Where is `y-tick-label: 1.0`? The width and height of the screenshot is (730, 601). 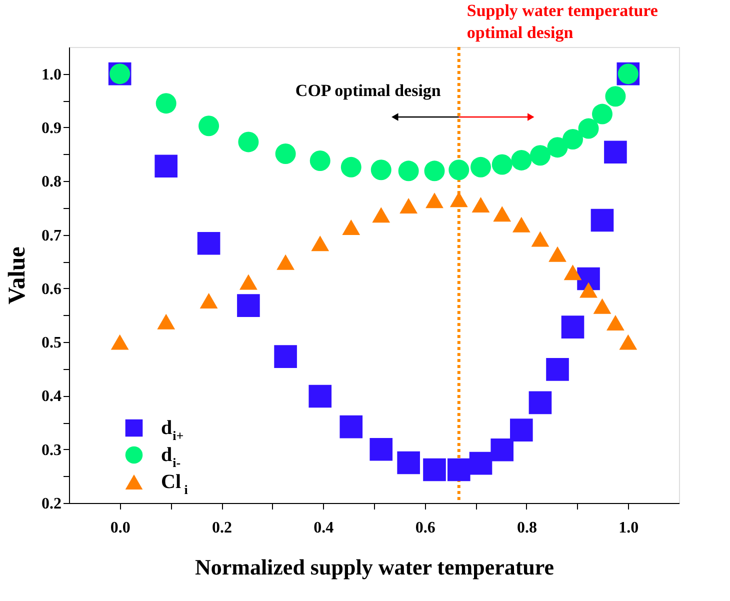 y-tick-label: 1.0 is located at coordinates (52, 75).